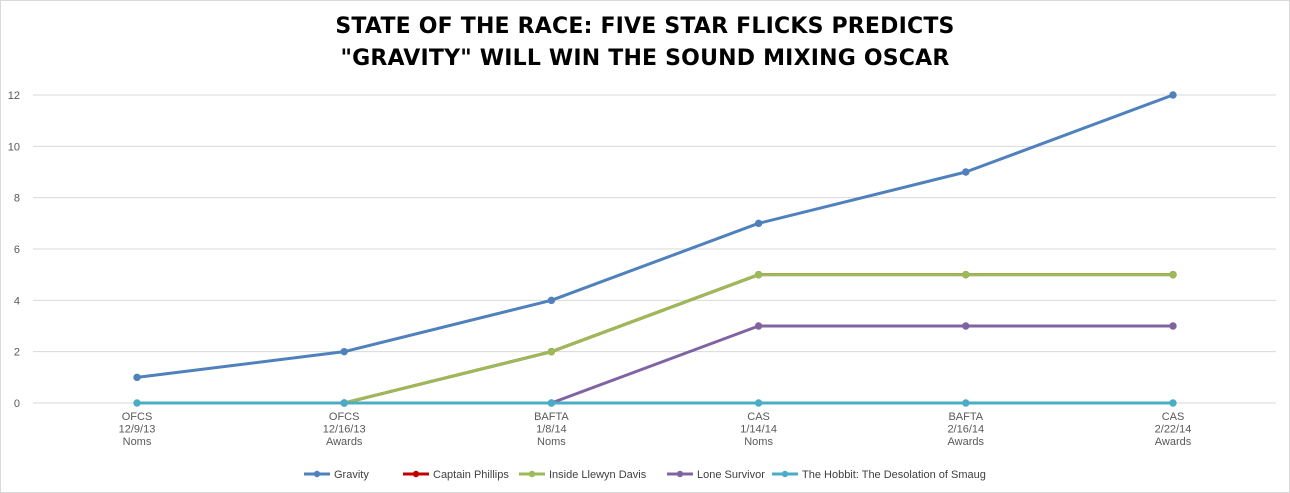  What do you see at coordinates (965, 429) in the screenshot?
I see `x-tick-label: BAFTA 2/16/14 Awards` at bounding box center [965, 429].